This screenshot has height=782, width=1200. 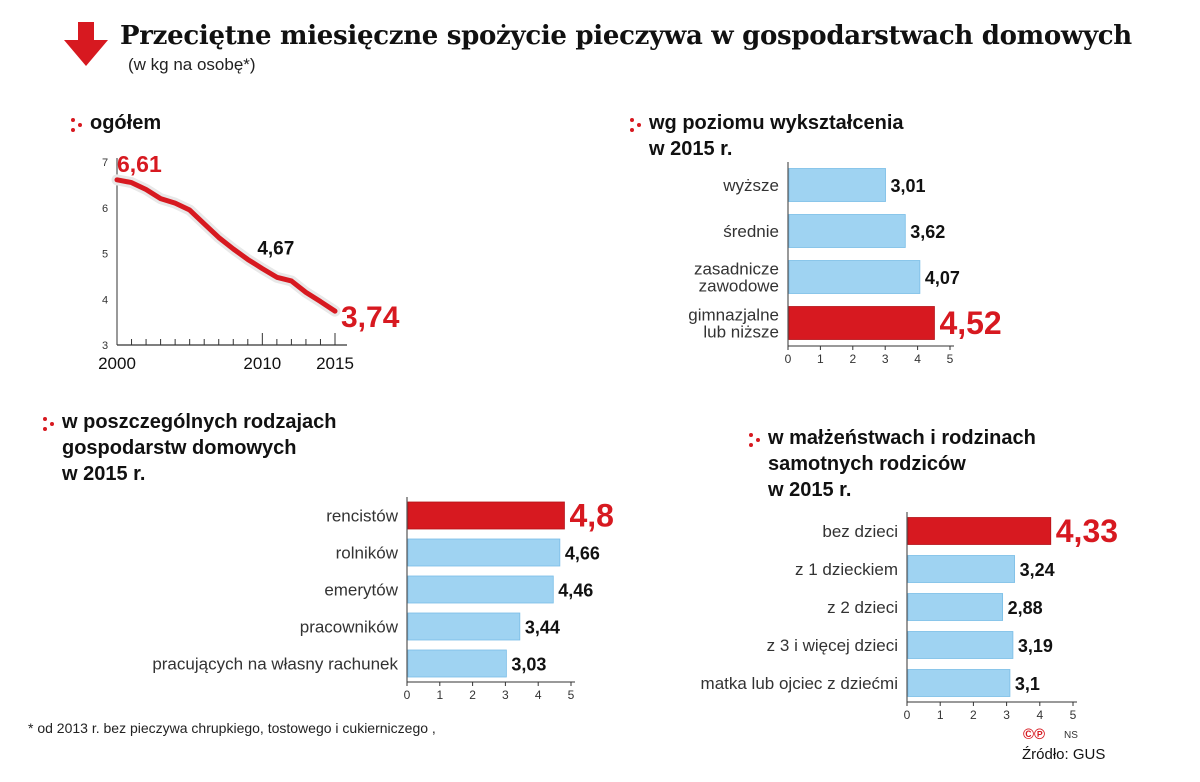 I want to click on overall-line-chart: 3 4 5 6 7 2000 2010 2015 6,61 4,67 3,74, so click(x=249, y=262).